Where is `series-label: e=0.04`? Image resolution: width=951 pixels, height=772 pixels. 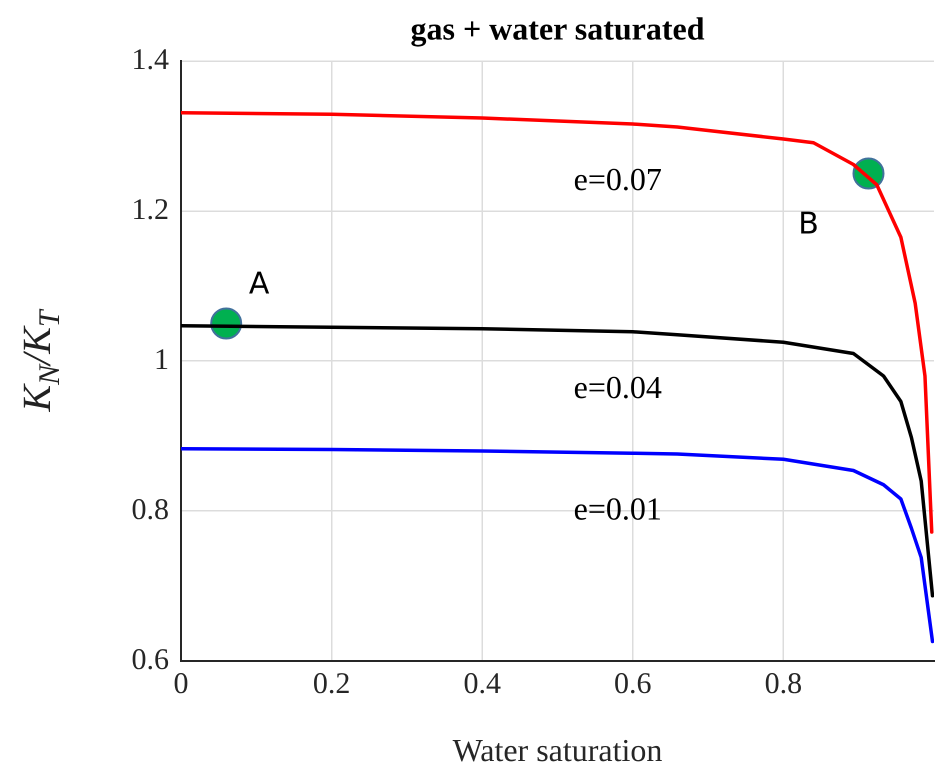
series-label: e=0.04 is located at coordinates (618, 386).